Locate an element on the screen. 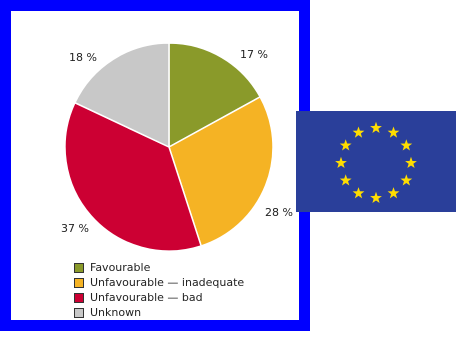 The width and height of the screenshot is (456, 342). legend-item: Unfavourable — bad is located at coordinates (159, 297).